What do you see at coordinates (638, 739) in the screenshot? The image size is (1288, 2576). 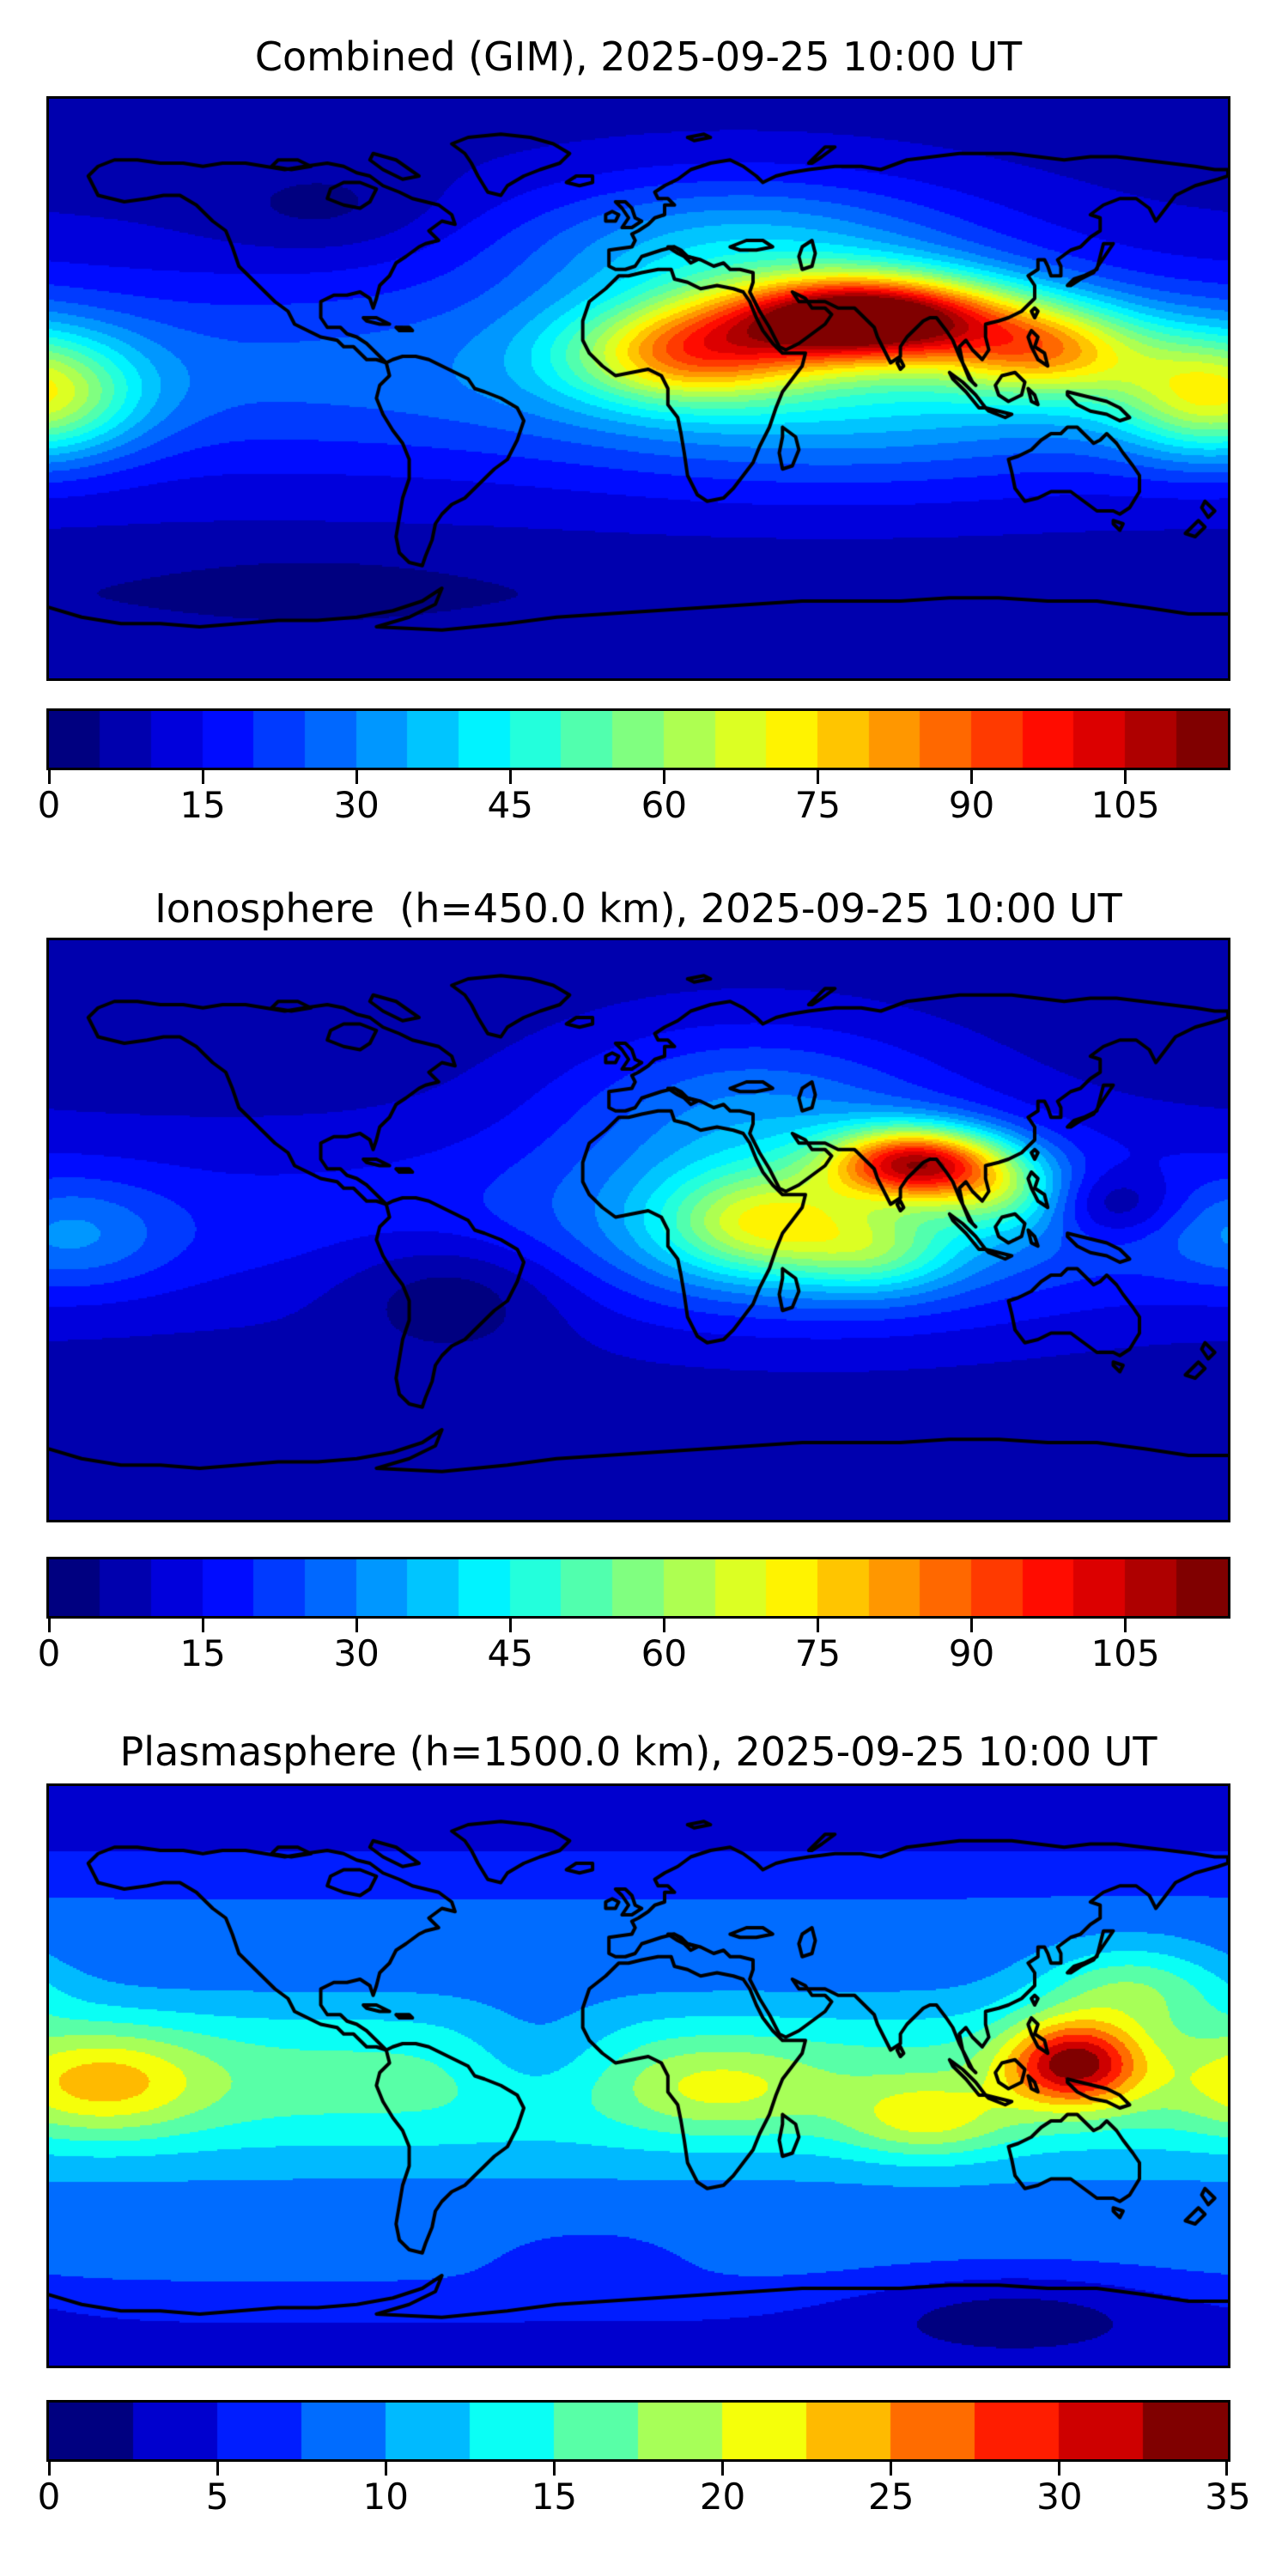 I see `colorbar-combined` at bounding box center [638, 739].